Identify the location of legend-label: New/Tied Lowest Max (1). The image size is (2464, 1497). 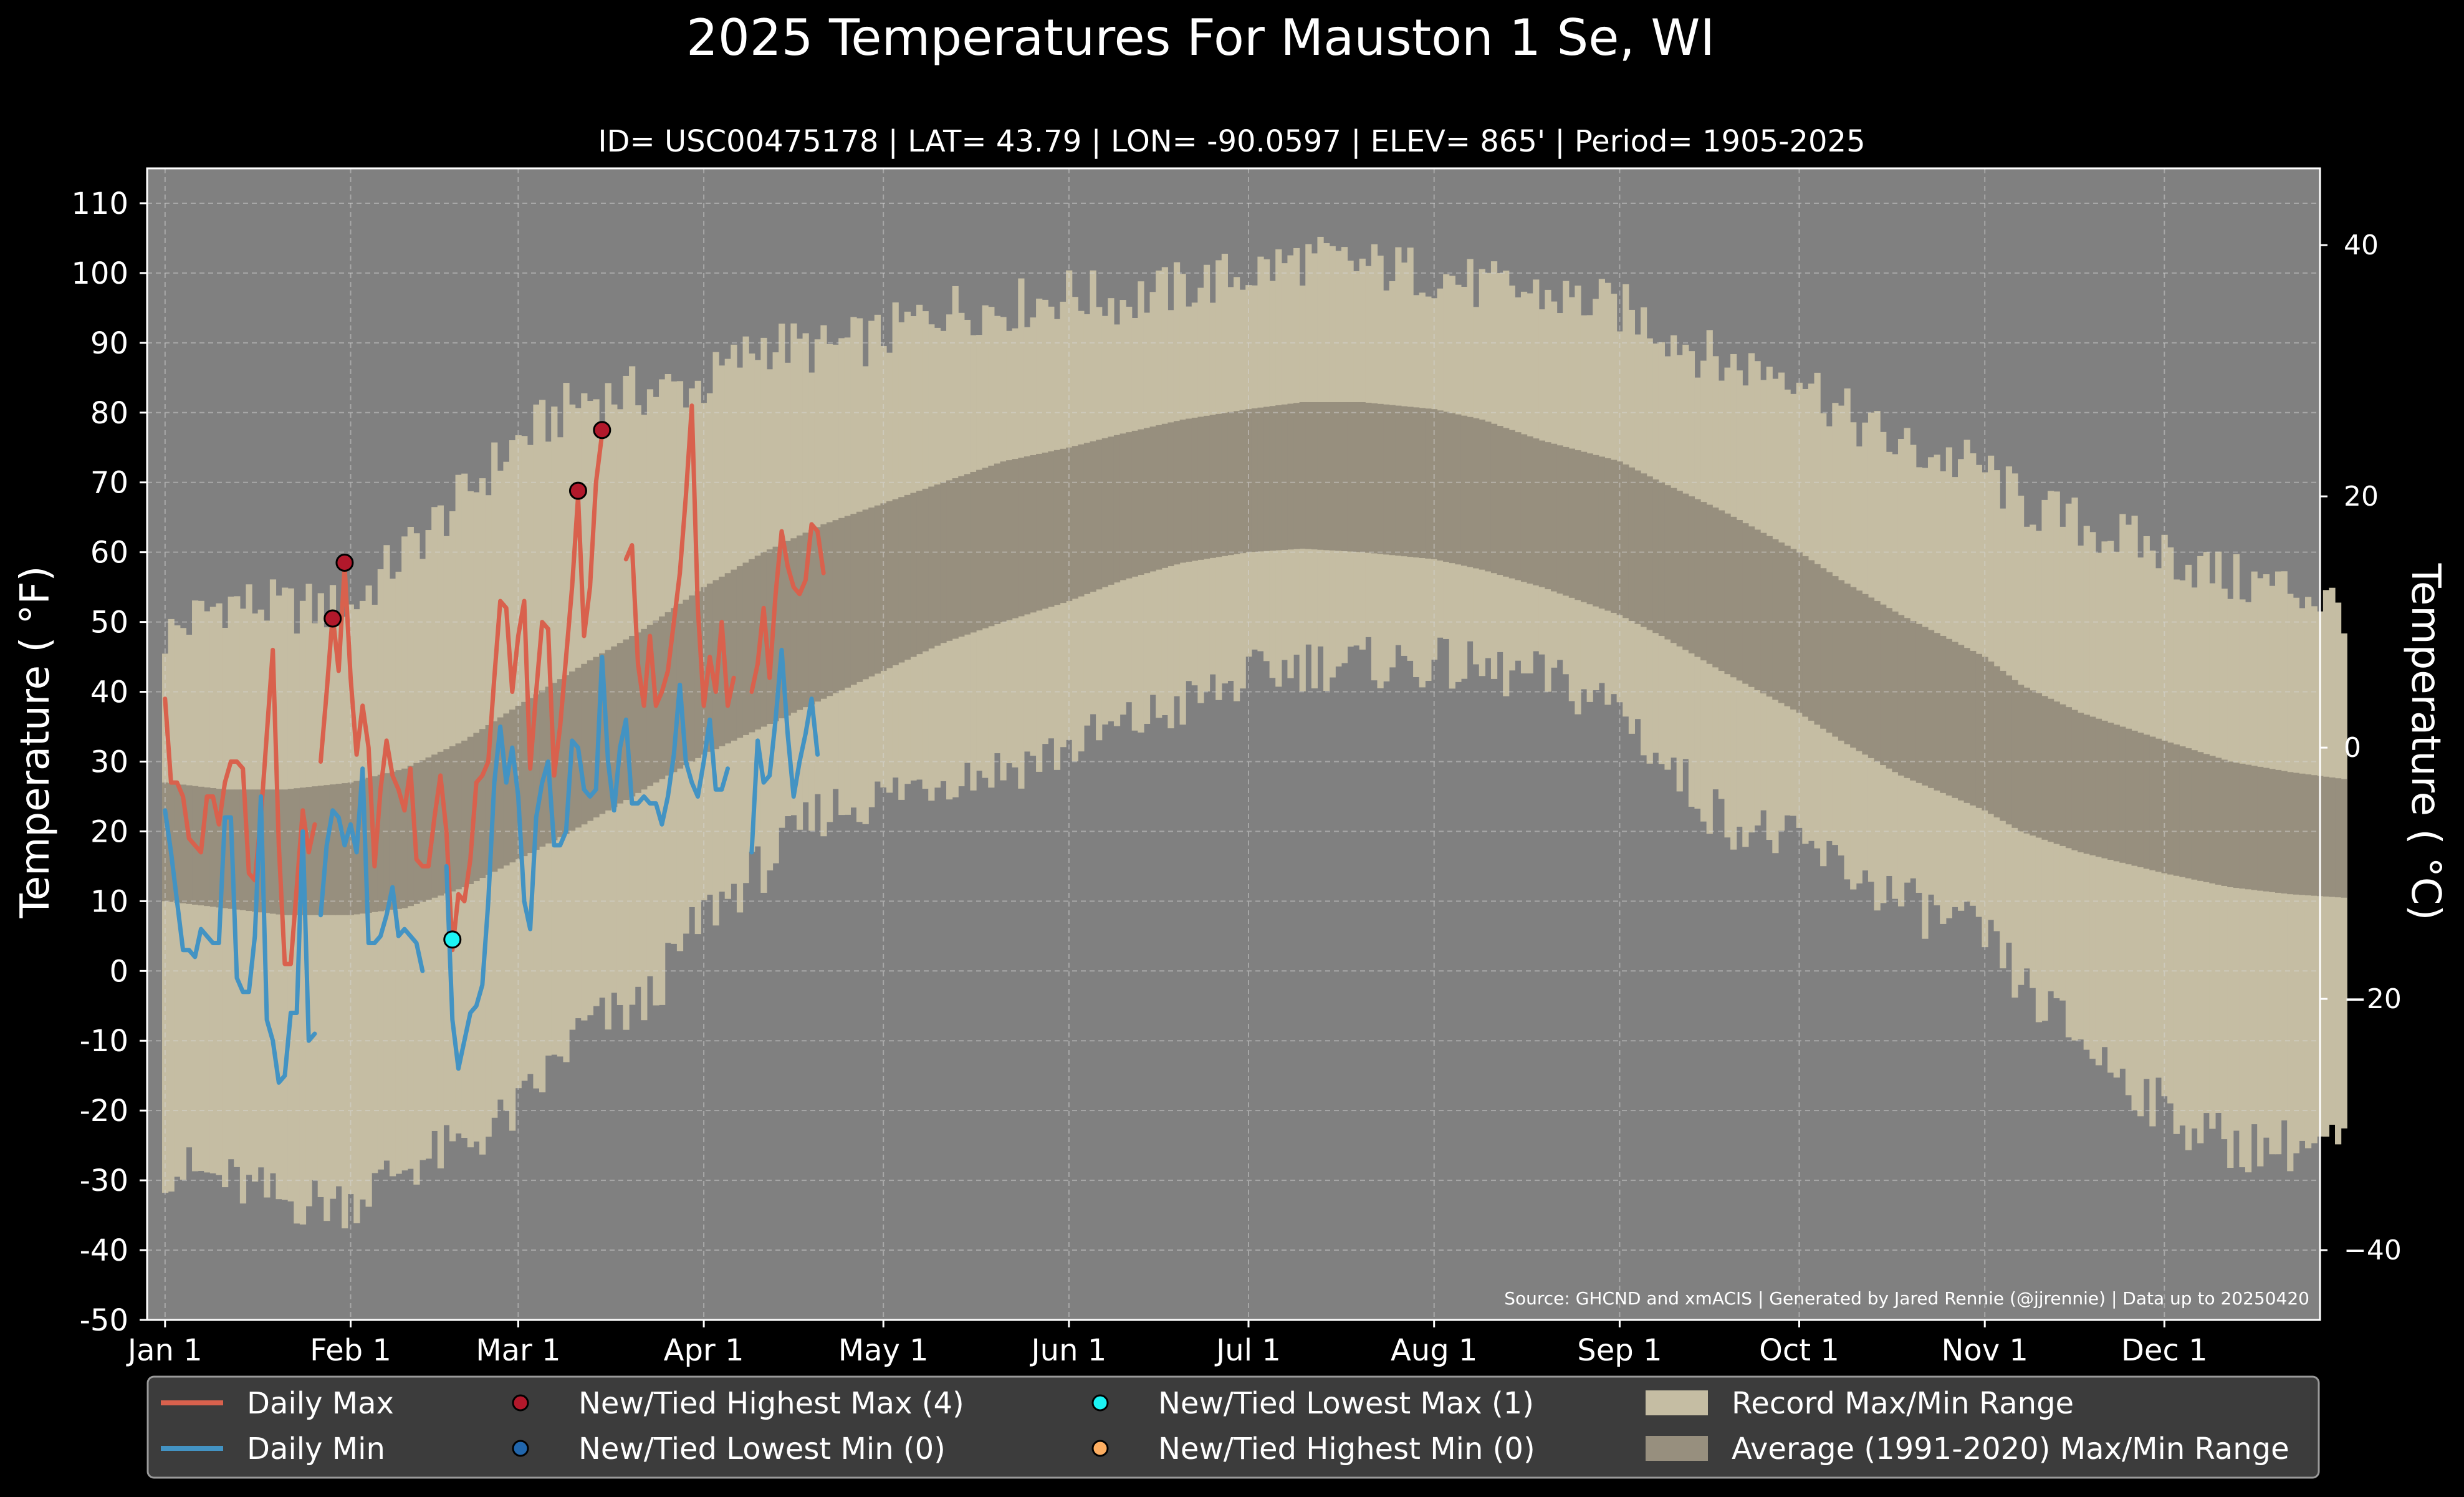
(1346, 1403).